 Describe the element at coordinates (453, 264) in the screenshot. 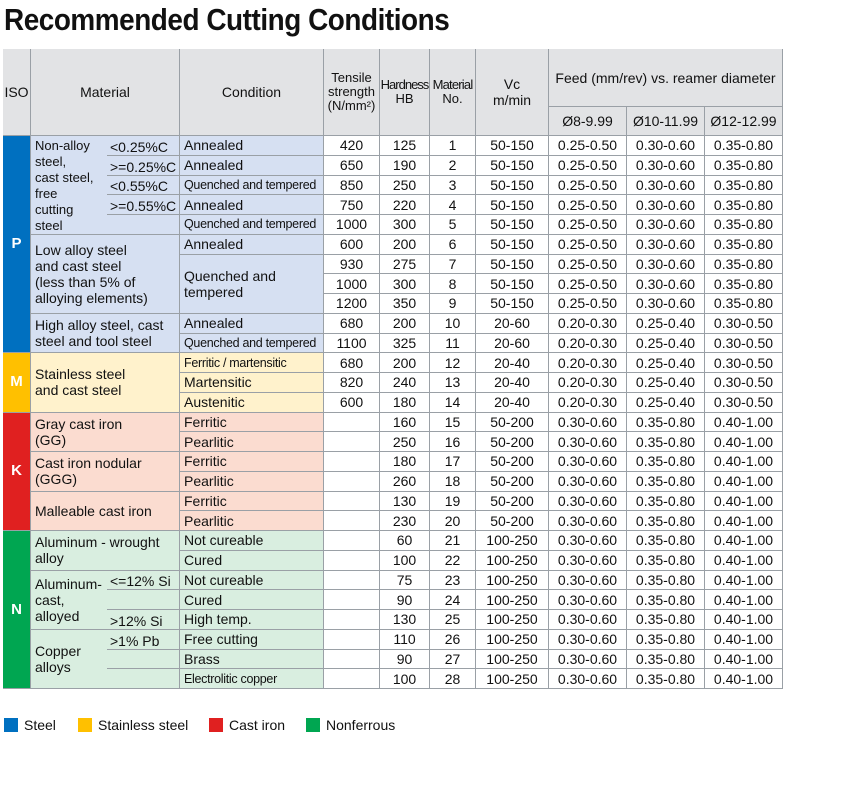

I see `cell-no: 7` at that location.